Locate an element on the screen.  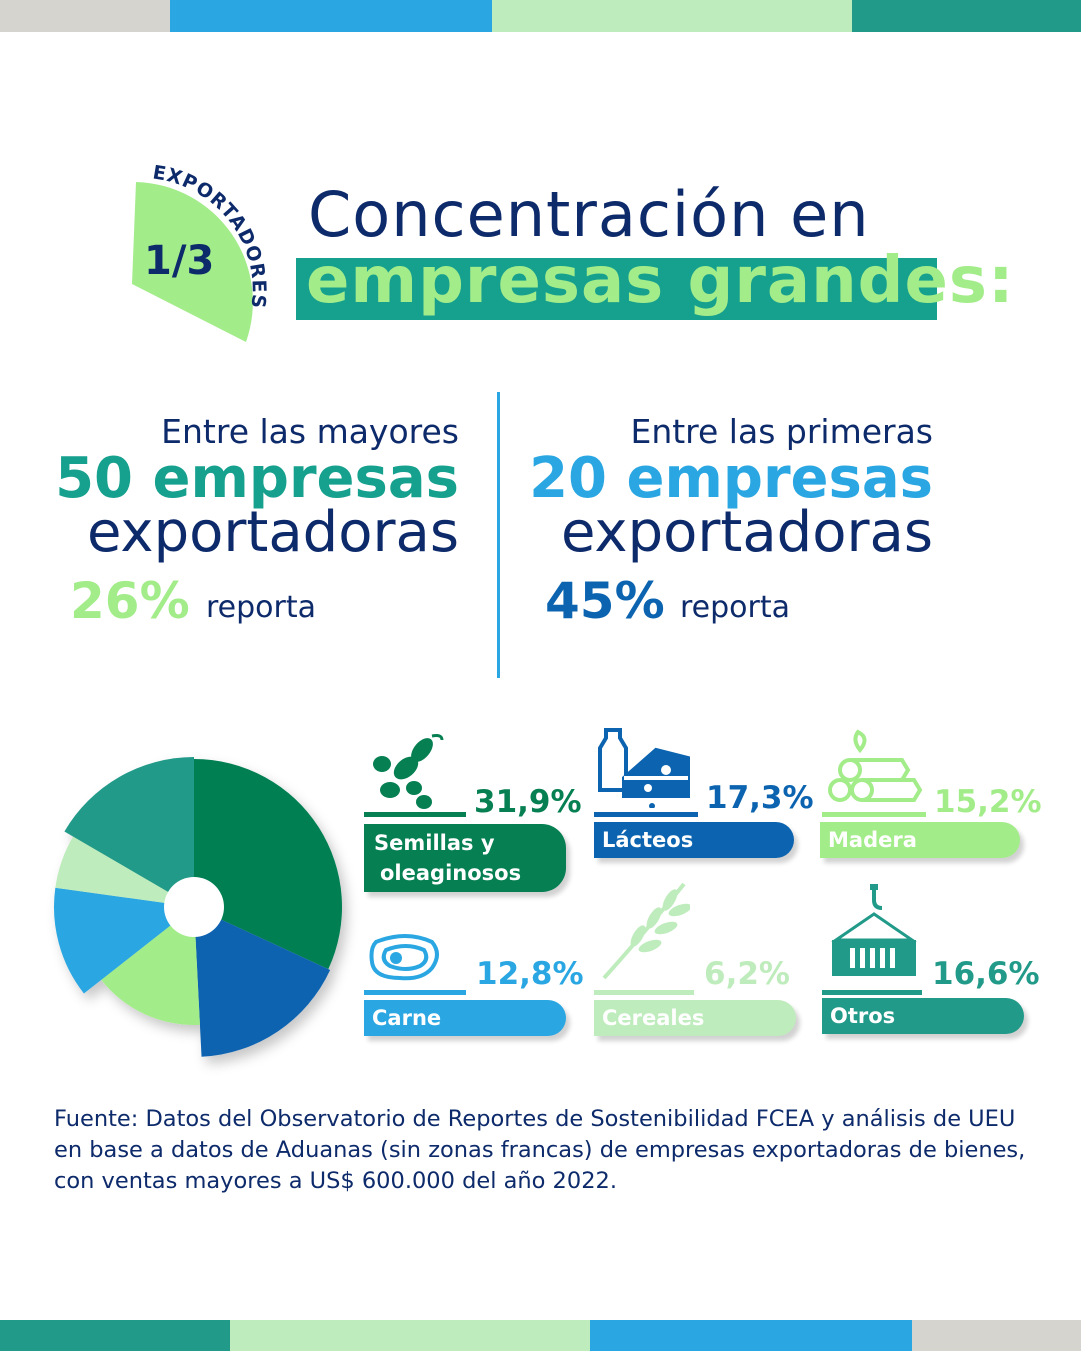
wheat-stalk-icon is located at coordinates (646, 931).